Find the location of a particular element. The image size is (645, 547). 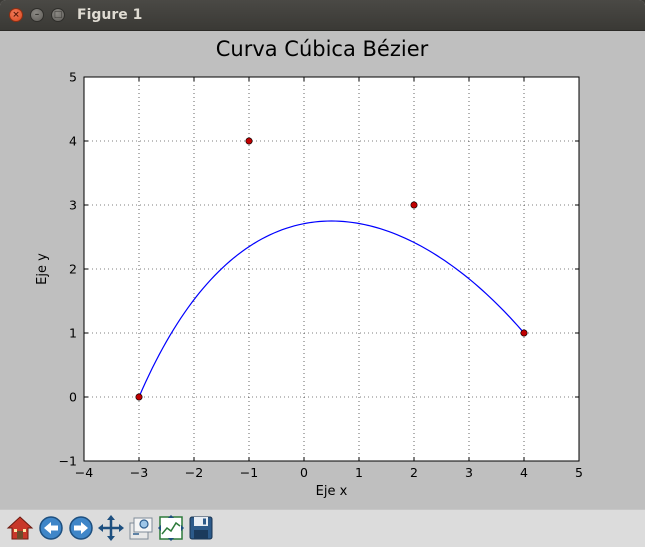

forward-button is located at coordinates (81, 528).